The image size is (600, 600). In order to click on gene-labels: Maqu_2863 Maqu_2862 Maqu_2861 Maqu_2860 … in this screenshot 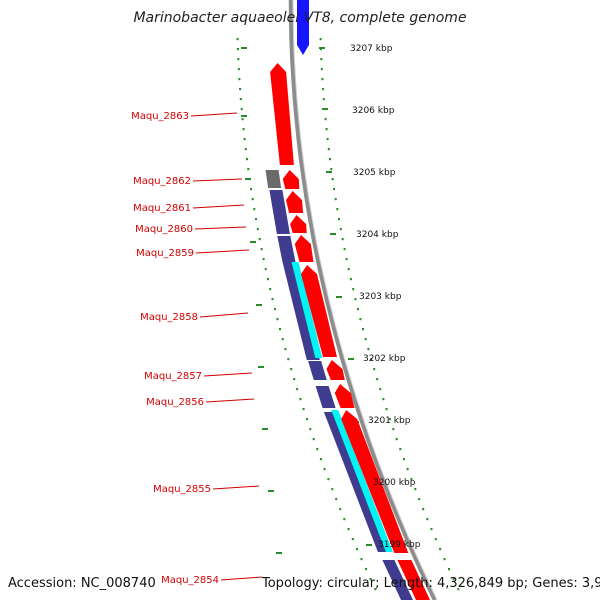, I will do `click(175, 348)`.